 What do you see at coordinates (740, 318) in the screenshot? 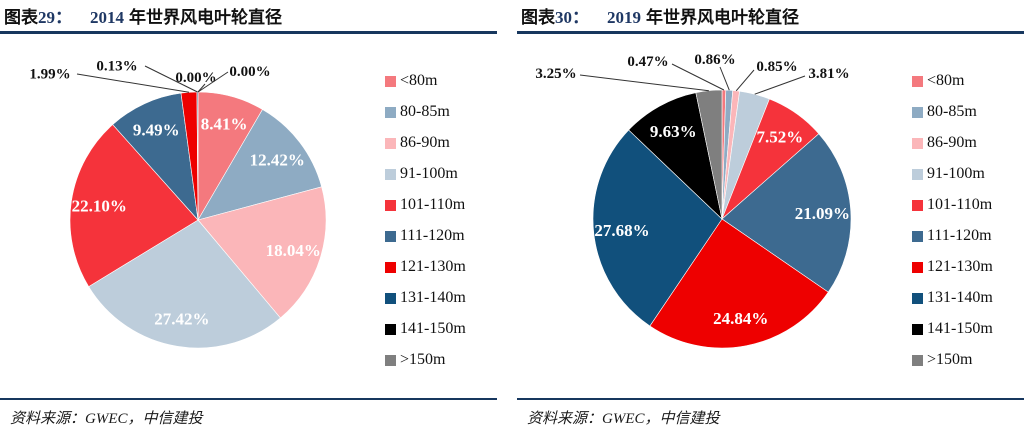
I see `pie-data-label: 24.84%` at bounding box center [740, 318].